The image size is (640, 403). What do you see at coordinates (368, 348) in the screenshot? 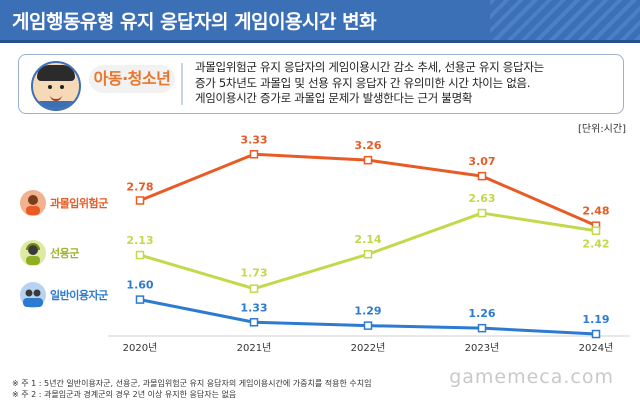
I see `x-tick-label: 2022년` at bounding box center [368, 348].